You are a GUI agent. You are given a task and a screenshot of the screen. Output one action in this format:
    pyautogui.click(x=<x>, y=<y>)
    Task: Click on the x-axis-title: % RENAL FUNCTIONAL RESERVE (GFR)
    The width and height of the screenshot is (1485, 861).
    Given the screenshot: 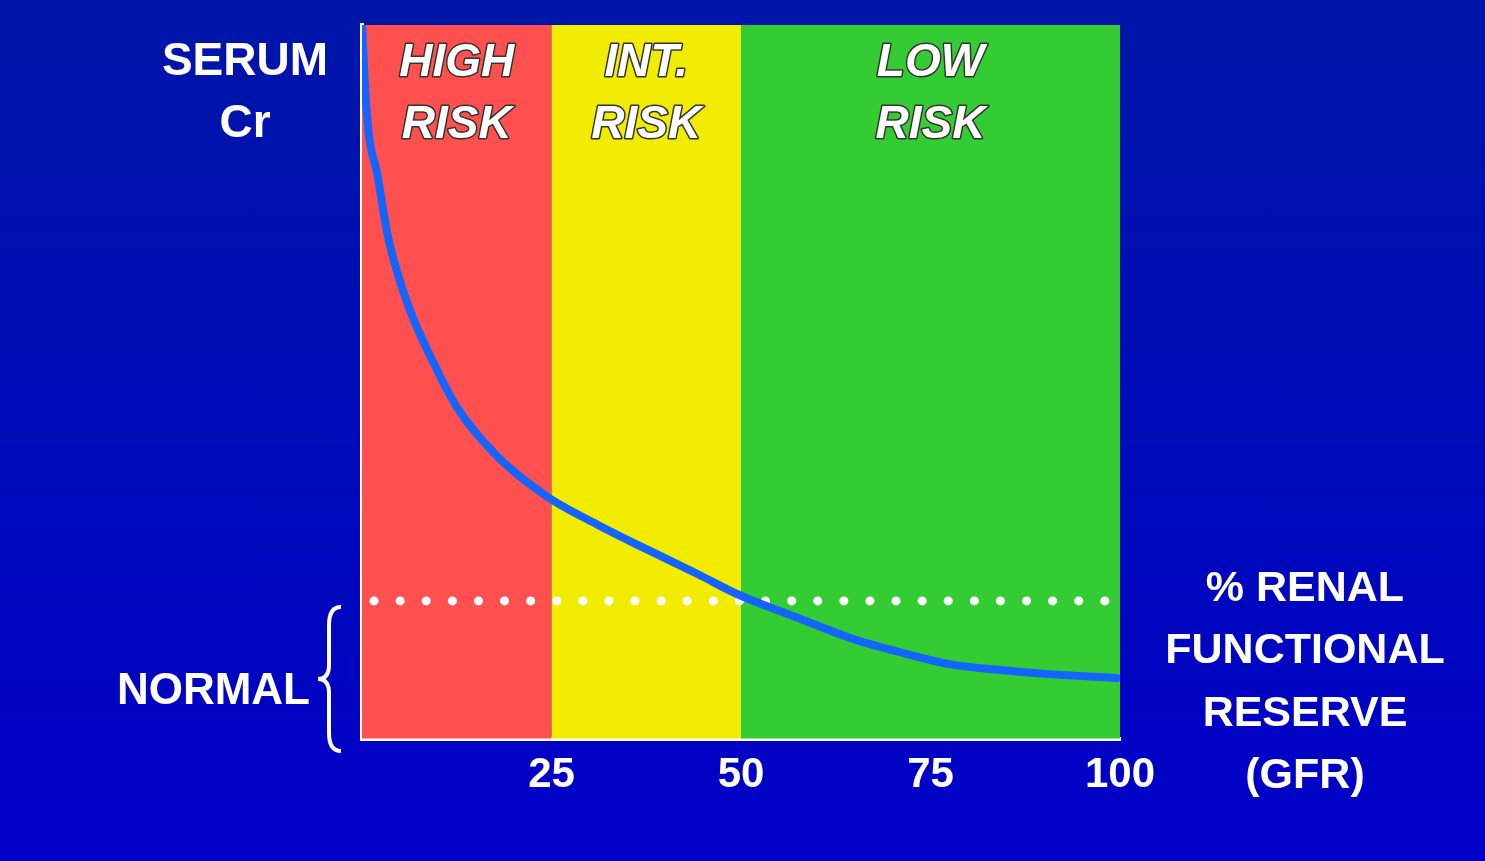 What is the action you would take?
    pyautogui.click(x=1305, y=680)
    